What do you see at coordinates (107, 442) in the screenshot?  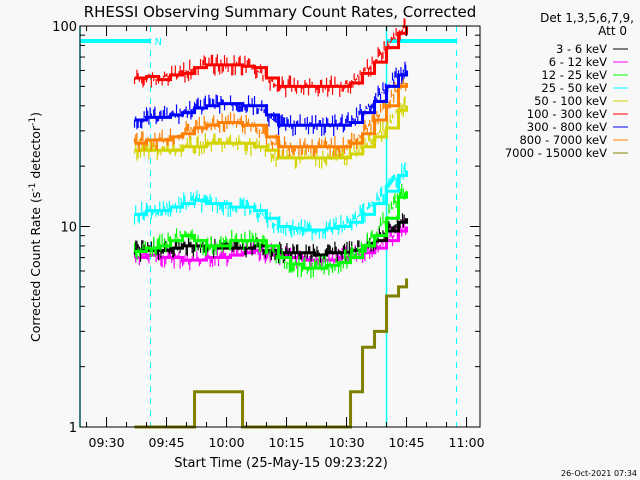 I see `x-tick-label: 09:30` at bounding box center [107, 442].